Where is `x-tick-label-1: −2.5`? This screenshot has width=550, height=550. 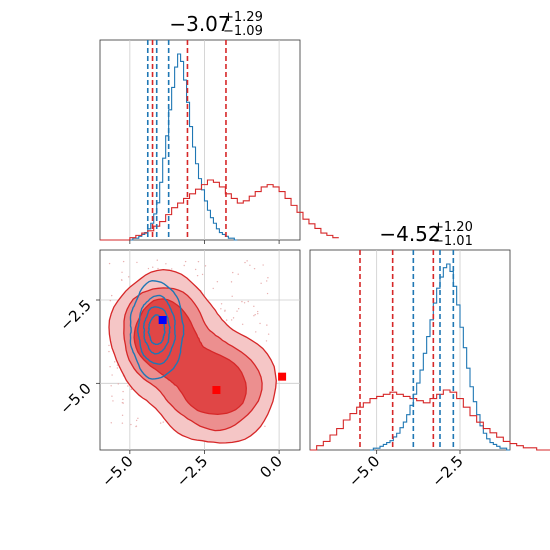
x-tick-label-1: −2.5 is located at coordinates (447, 471).